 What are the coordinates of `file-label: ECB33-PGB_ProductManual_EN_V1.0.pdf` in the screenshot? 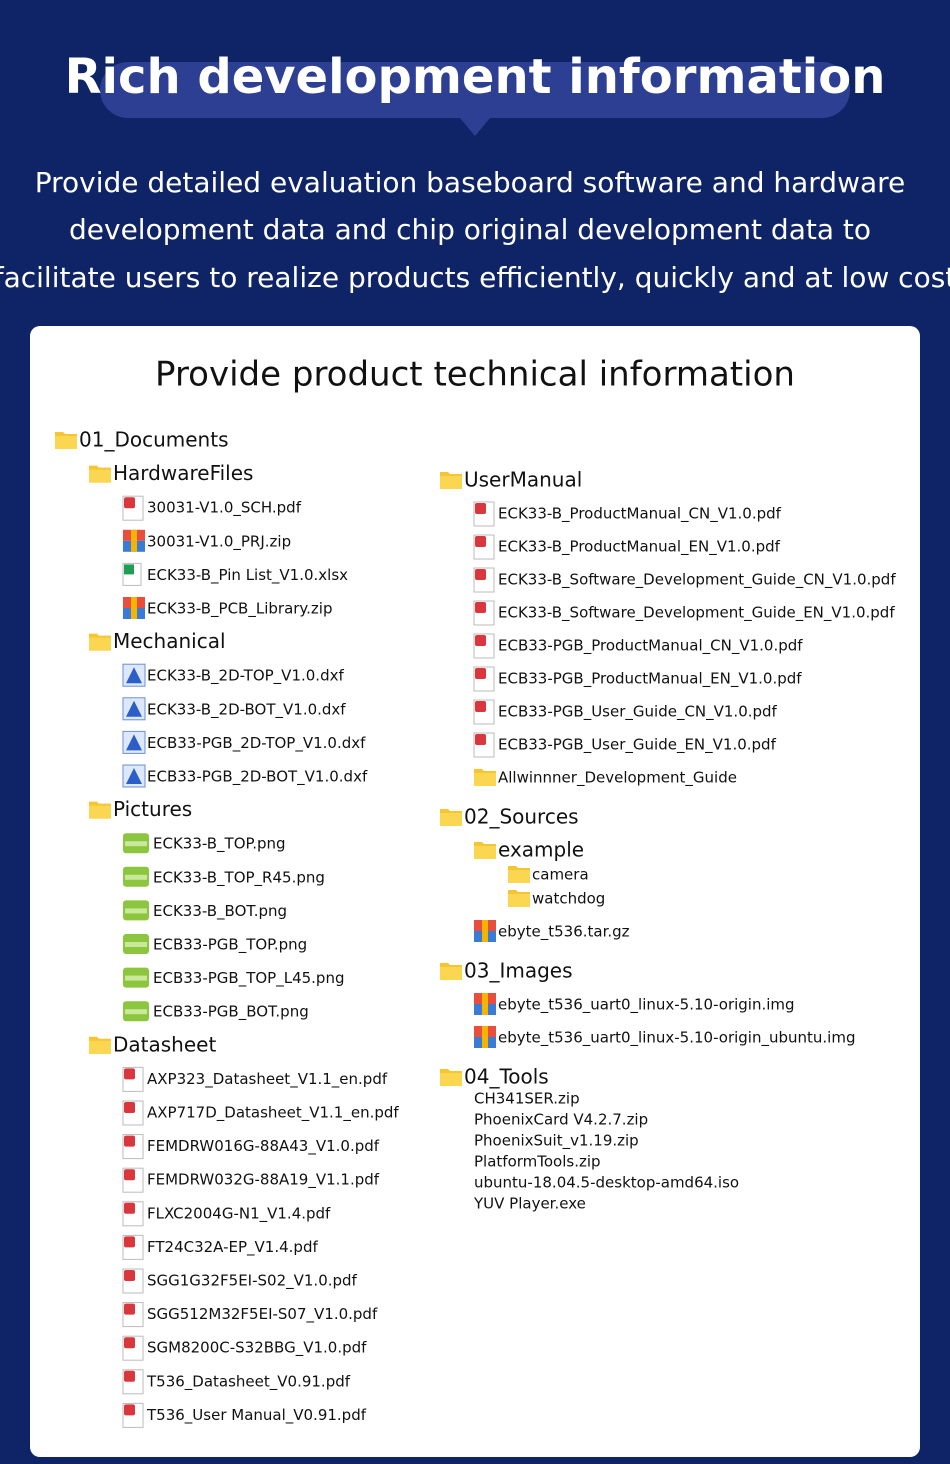 It's located at (650, 679).